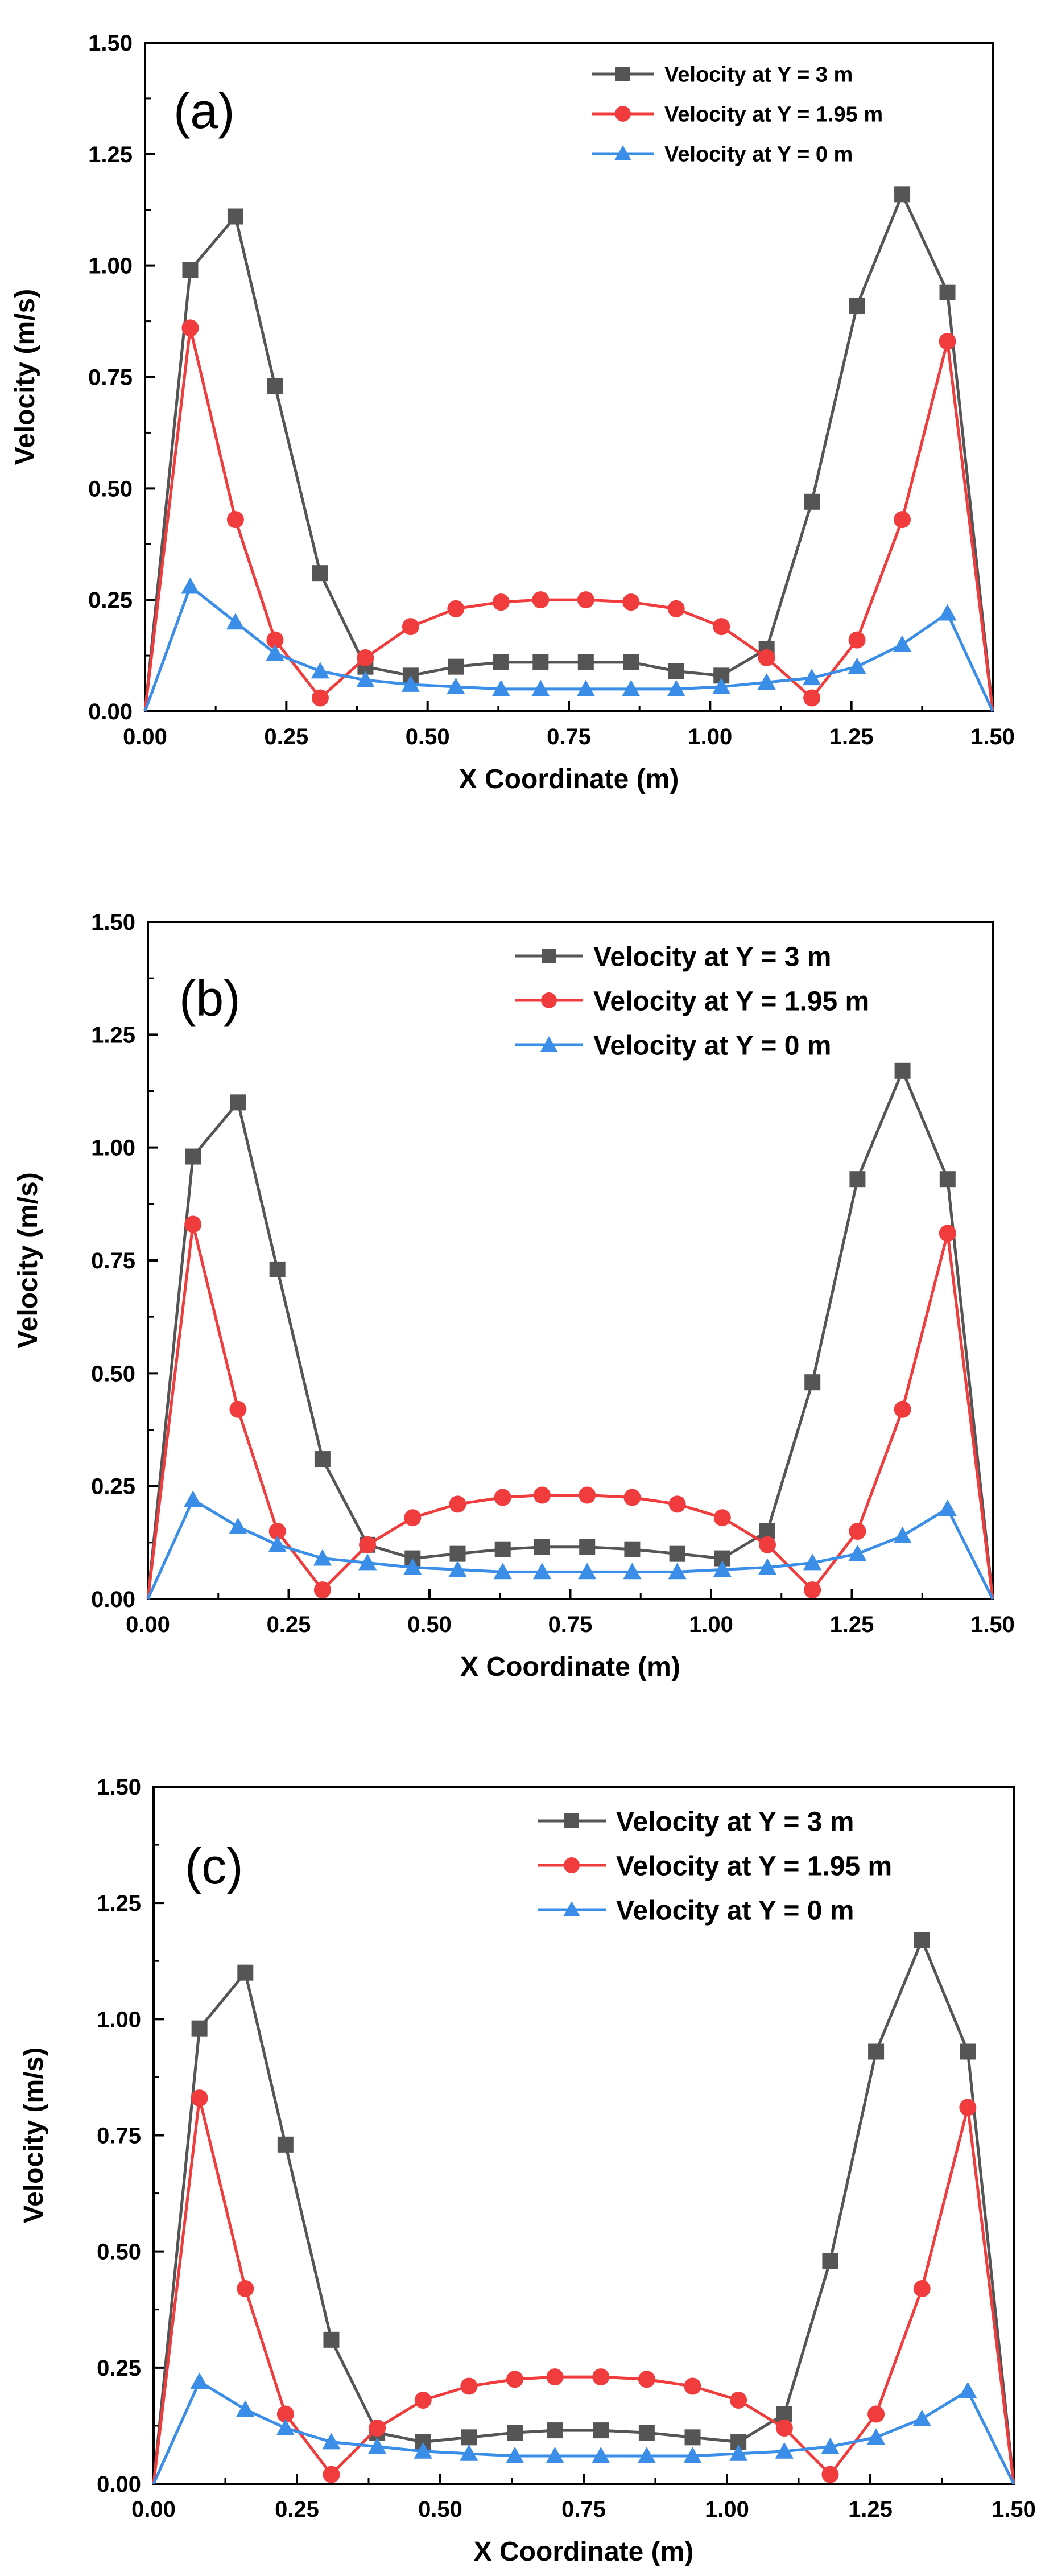 Image resolution: width=1041 pixels, height=2576 pixels. Describe the element at coordinates (119, 2485) in the screenshot. I see `y-tick-label: 0.00` at that location.